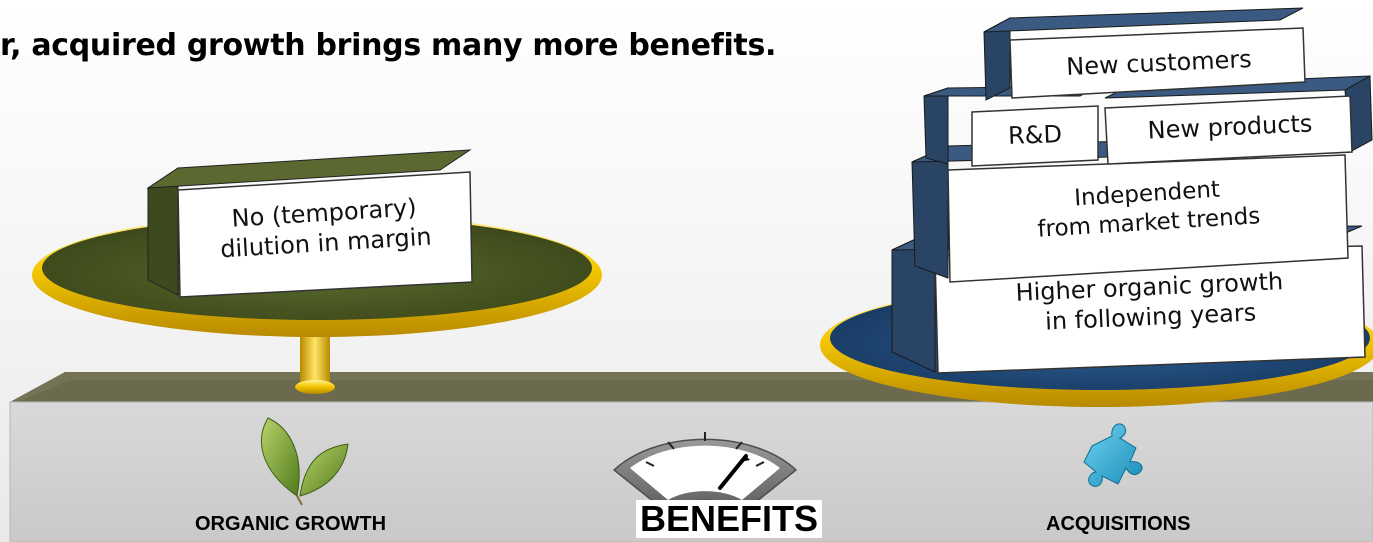  Describe the element at coordinates (1148, 218) in the screenshot. I see `block-independent-front` at that location.